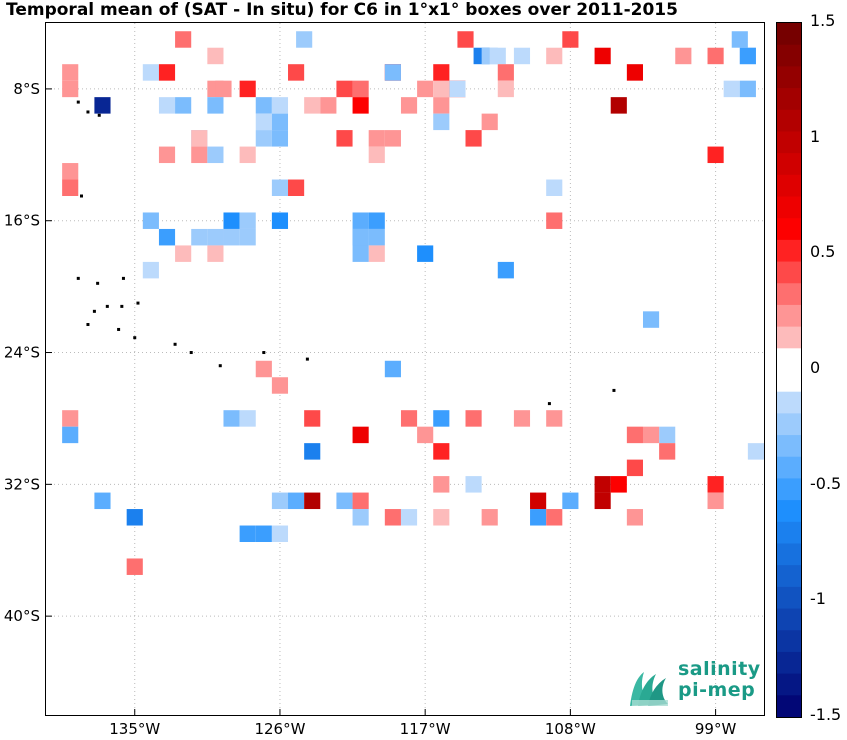 This screenshot has width=847, height=740. I want to click on colorbar, so click(789, 370).